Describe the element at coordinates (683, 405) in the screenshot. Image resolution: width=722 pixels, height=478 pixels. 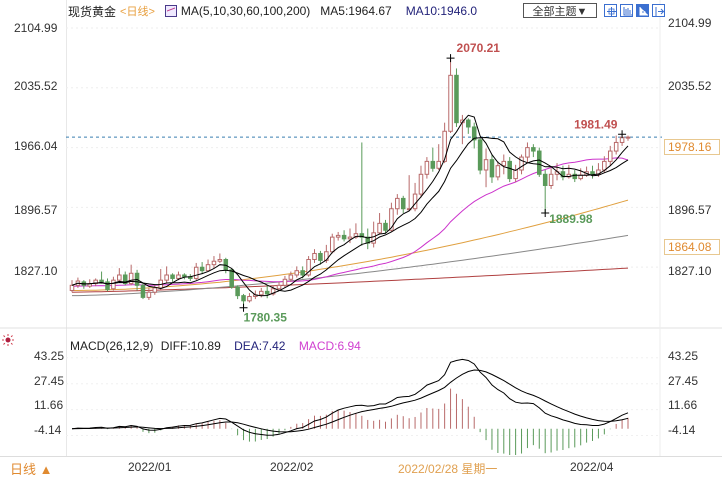
I see `macd-tick-right: 11.66` at that location.